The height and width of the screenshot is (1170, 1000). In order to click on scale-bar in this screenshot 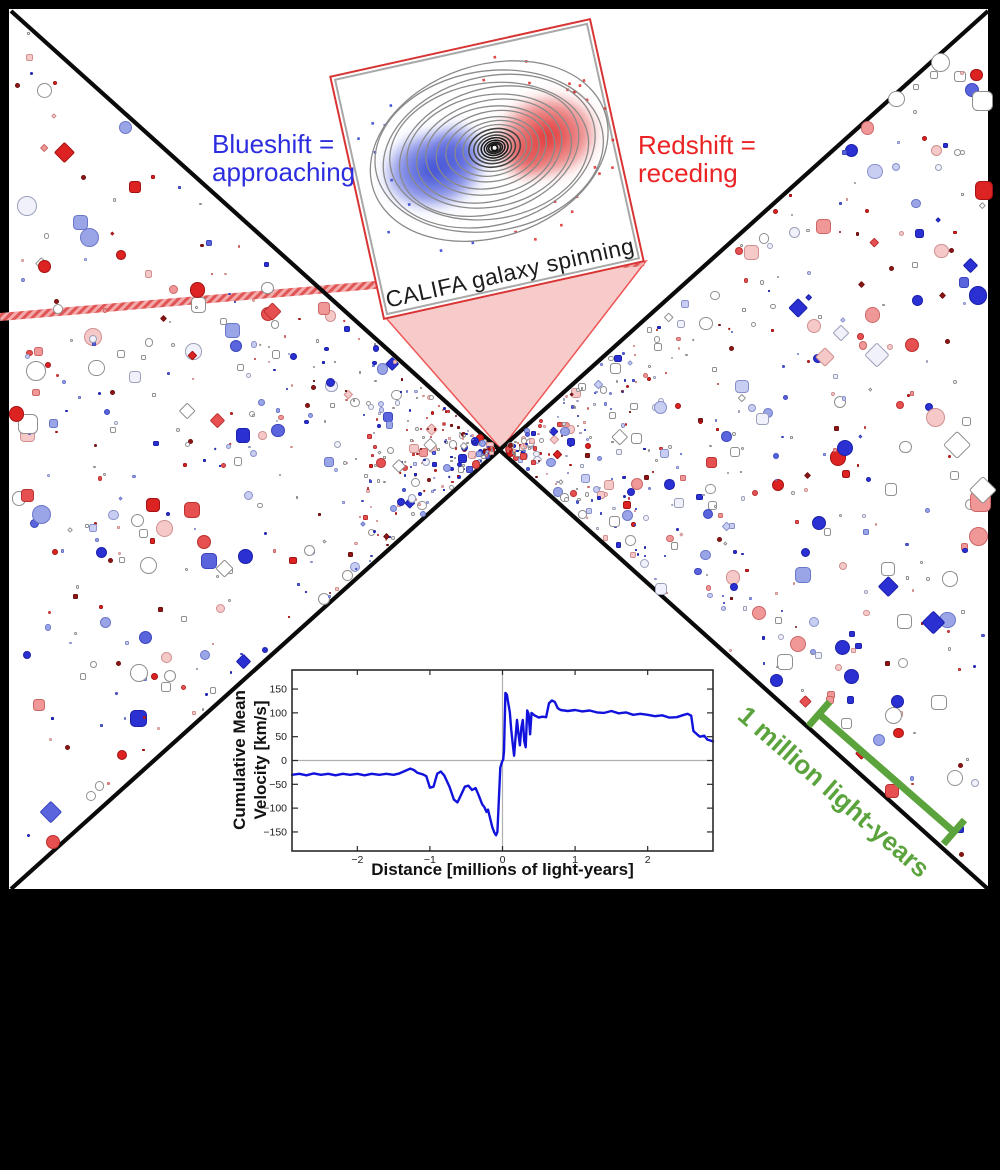, I will do `click(886, 773)`.